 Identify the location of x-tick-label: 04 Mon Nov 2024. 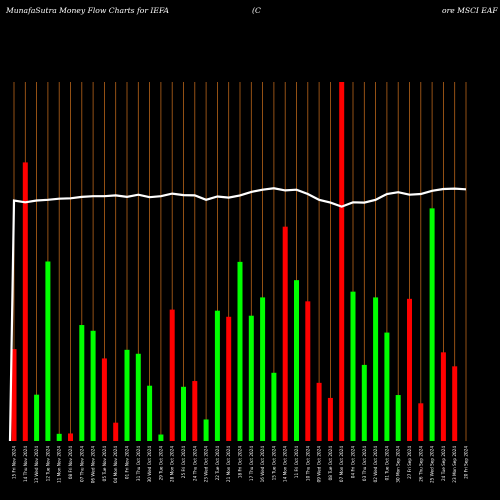
(115, 464).